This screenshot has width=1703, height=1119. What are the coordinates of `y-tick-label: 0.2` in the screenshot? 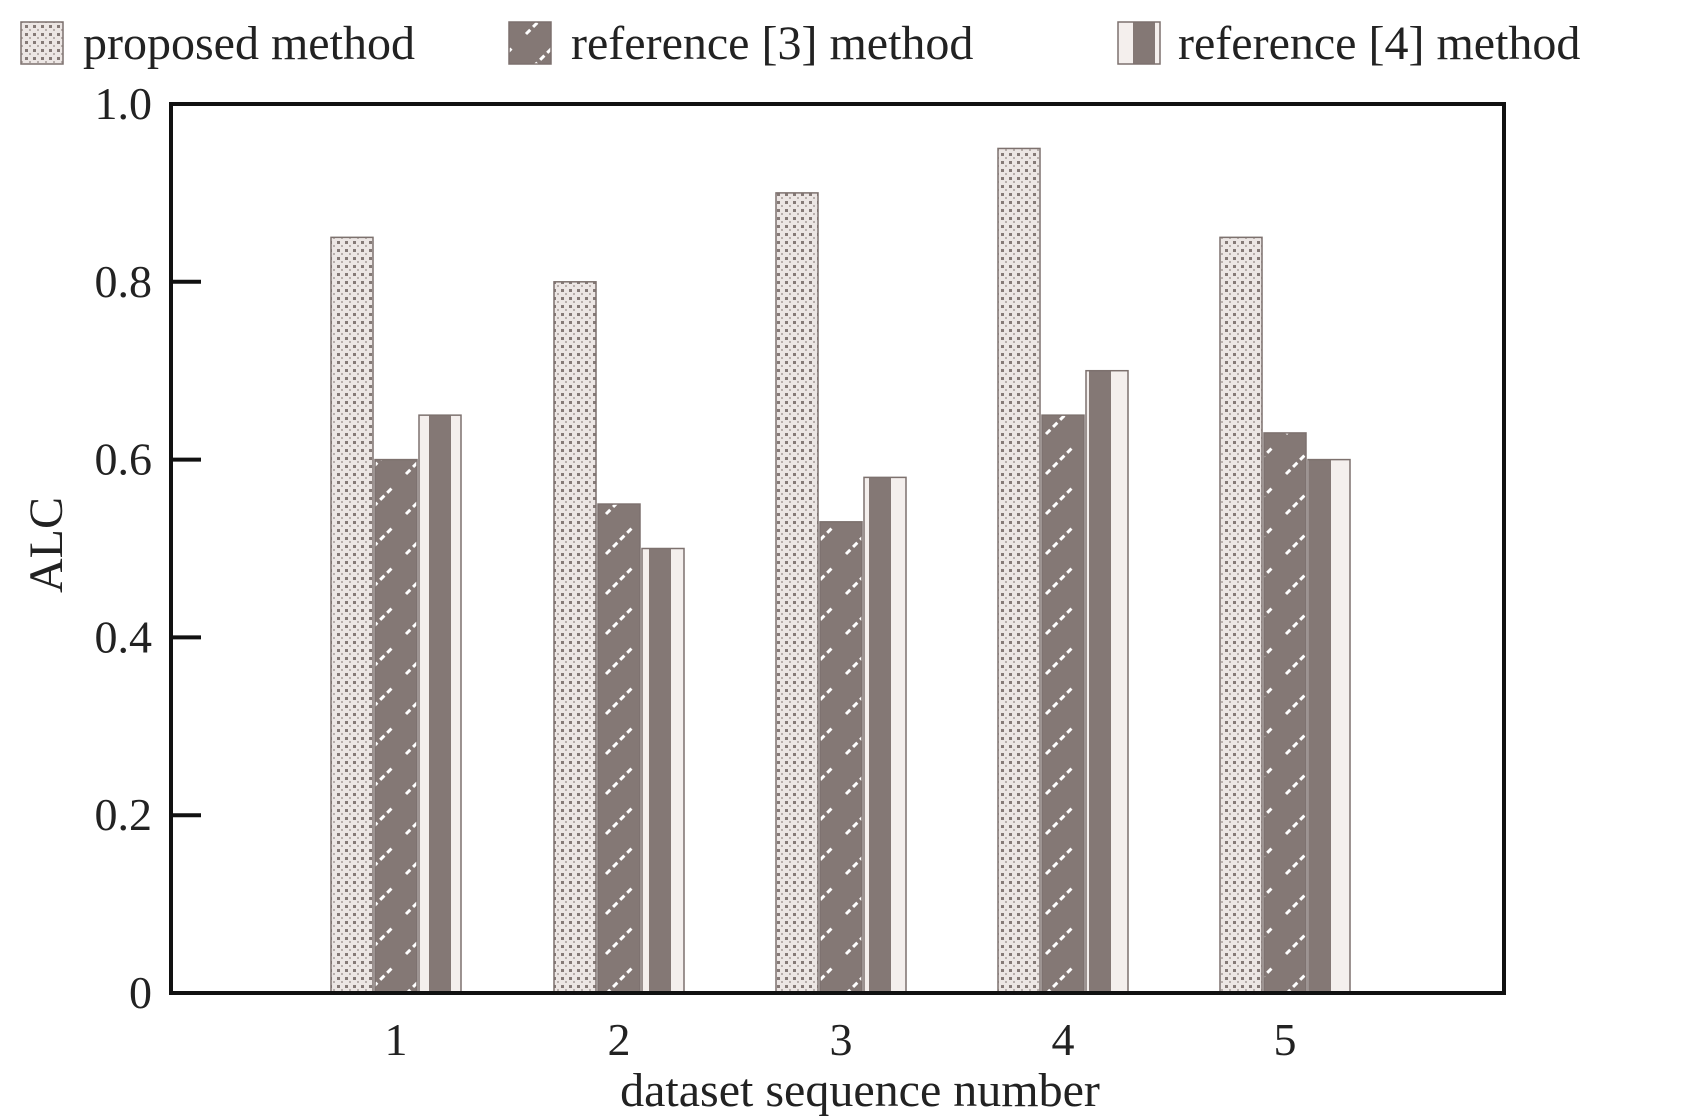 It's located at (124, 814).